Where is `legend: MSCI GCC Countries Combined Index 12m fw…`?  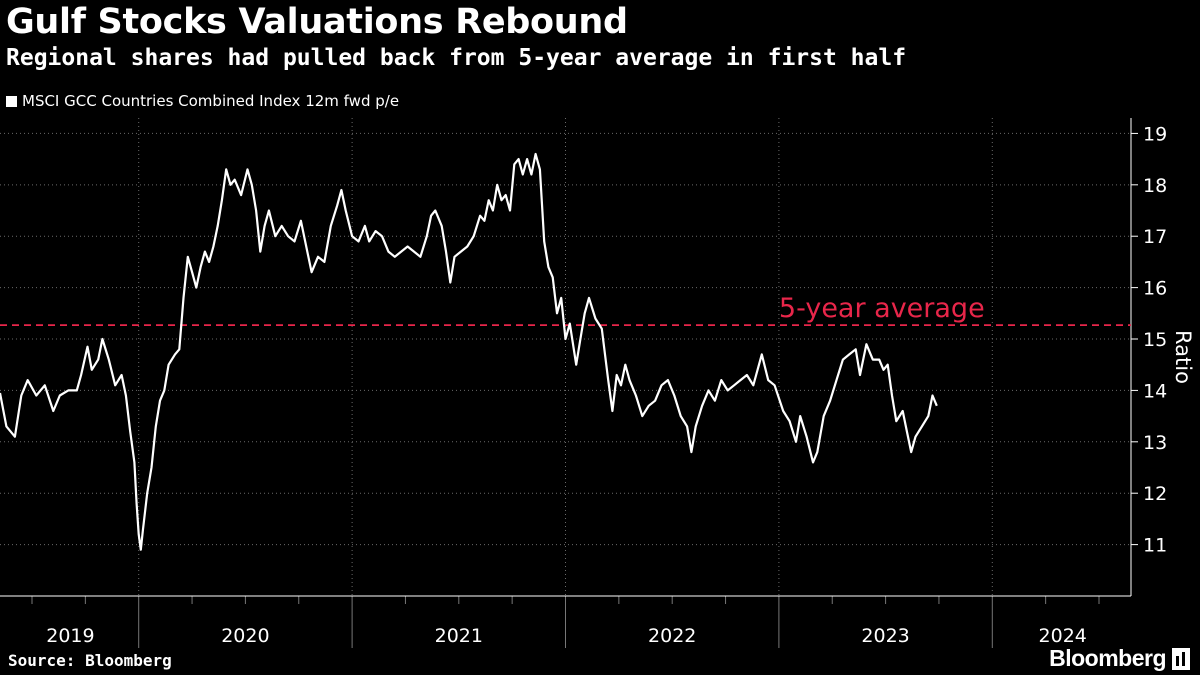 legend: MSCI GCC Countries Combined Index 12m fw… is located at coordinates (202, 101).